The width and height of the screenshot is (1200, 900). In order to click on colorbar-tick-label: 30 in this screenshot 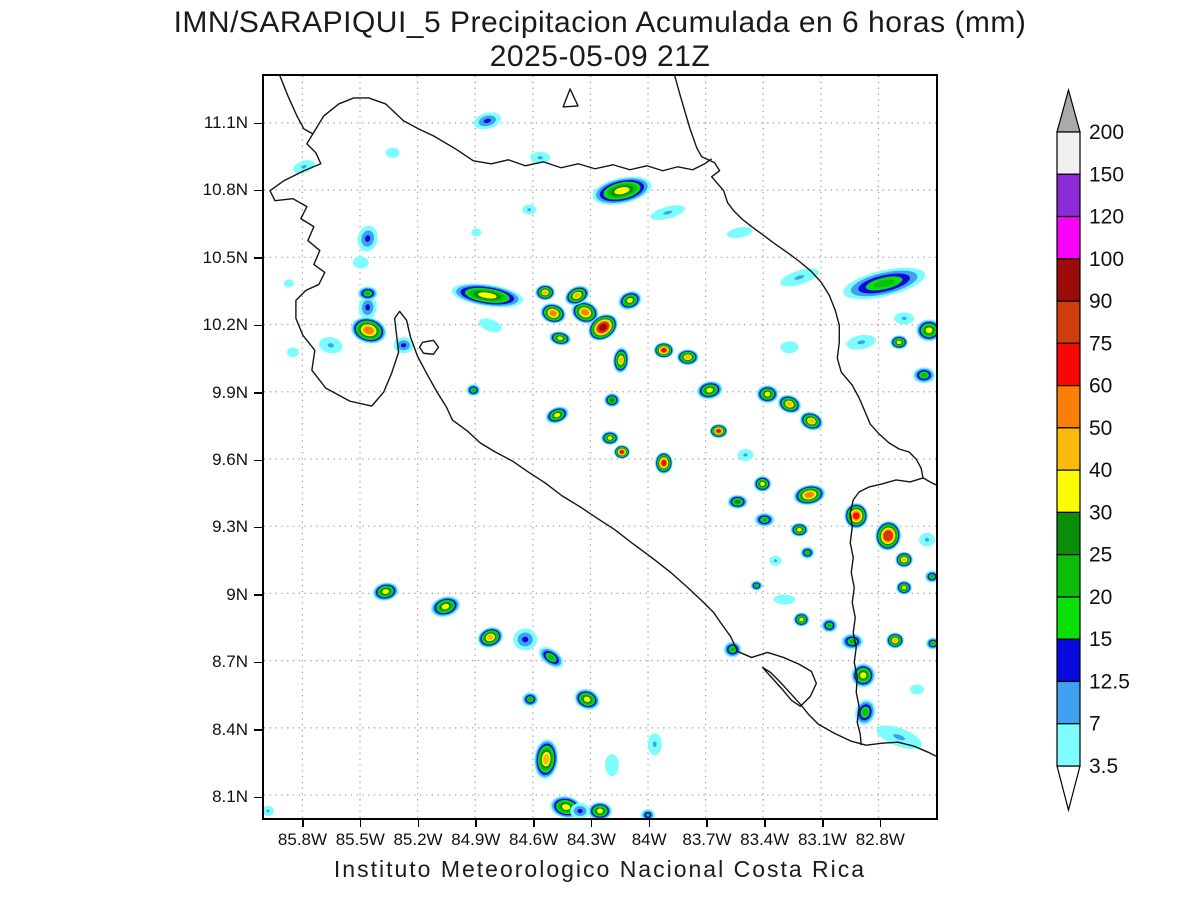, I will do `click(1100, 512)`.